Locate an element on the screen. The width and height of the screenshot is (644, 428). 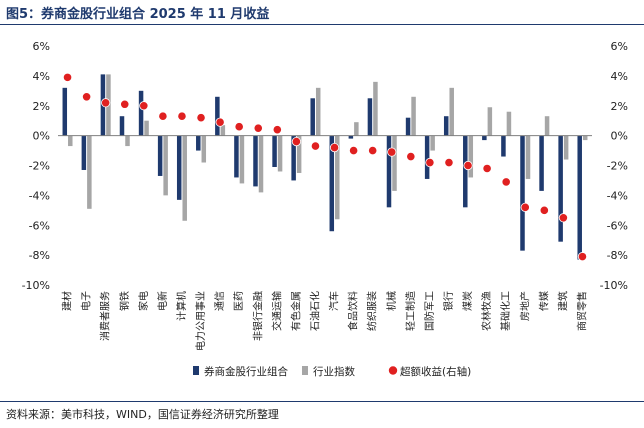
y-tick-label: -8% is located at coordinates (39, 255).